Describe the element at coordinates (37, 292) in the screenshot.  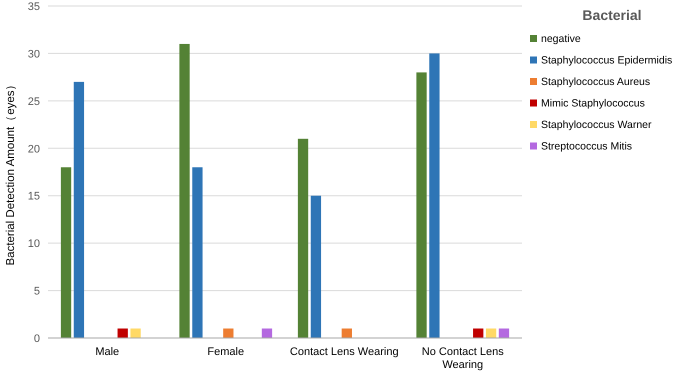
I see `y-tick-label: 5` at that location.